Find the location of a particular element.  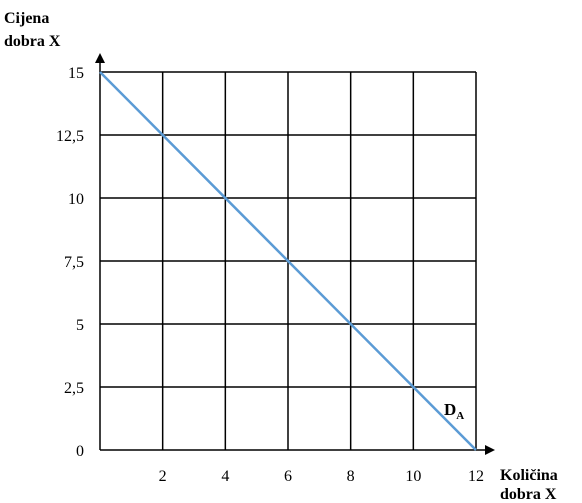

y-tick-label: 2,5 is located at coordinates (74, 388).